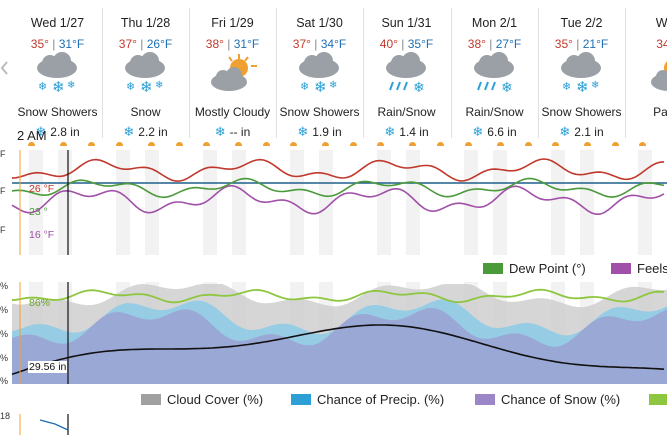 This screenshot has height=435, width=667. I want to click on condition-label: Partly, so click(660, 112).